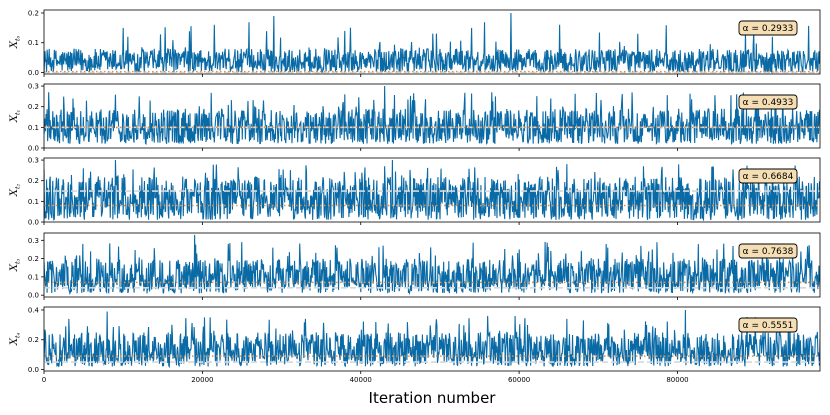 The width and height of the screenshot is (830, 415). Describe the element at coordinates (33, 202) in the screenshot. I see `y-tick-label-2-1: 0.1` at that location.